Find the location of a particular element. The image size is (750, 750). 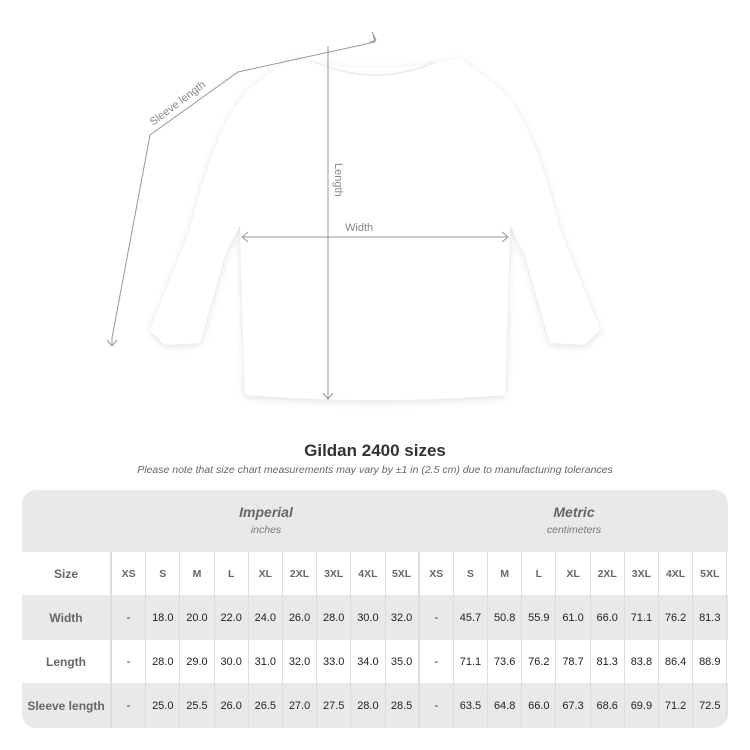

imperial-cell: 34.0 is located at coordinates (368, 661).